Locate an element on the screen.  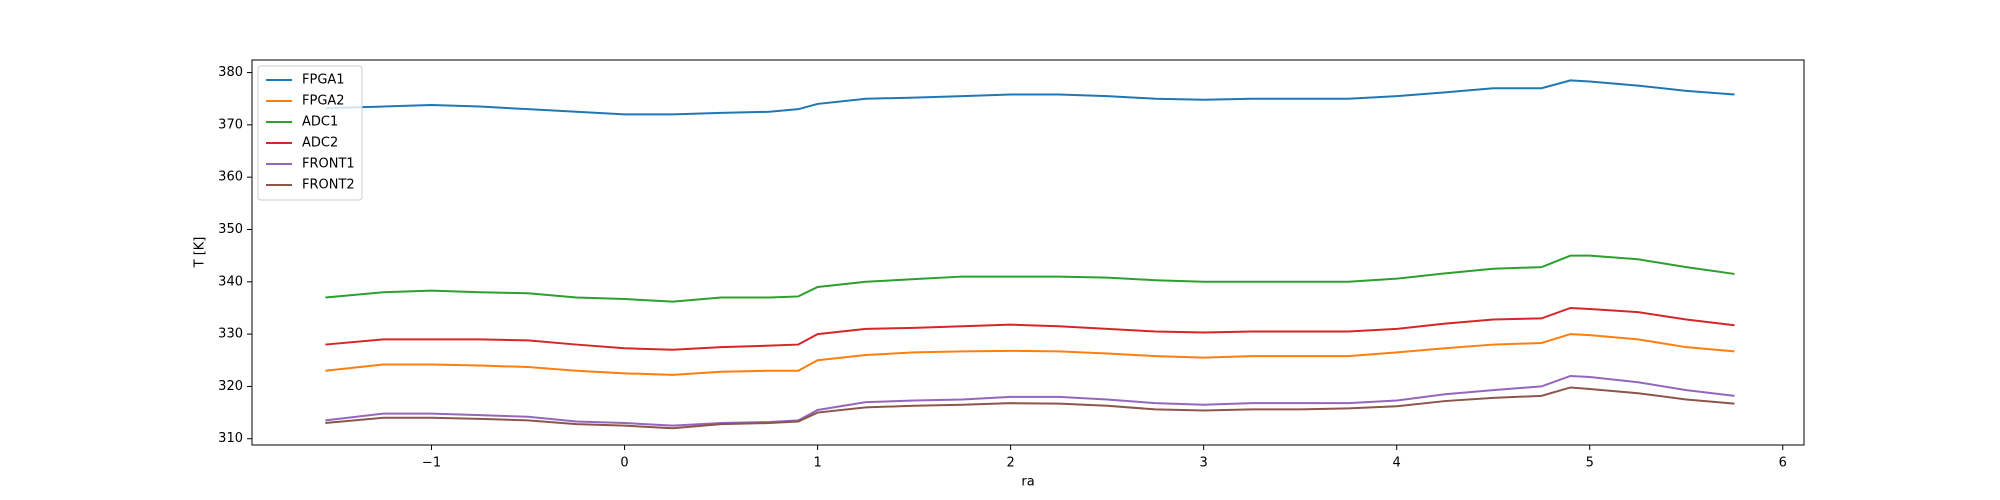
legend-label: ADC1 is located at coordinates (320, 122).